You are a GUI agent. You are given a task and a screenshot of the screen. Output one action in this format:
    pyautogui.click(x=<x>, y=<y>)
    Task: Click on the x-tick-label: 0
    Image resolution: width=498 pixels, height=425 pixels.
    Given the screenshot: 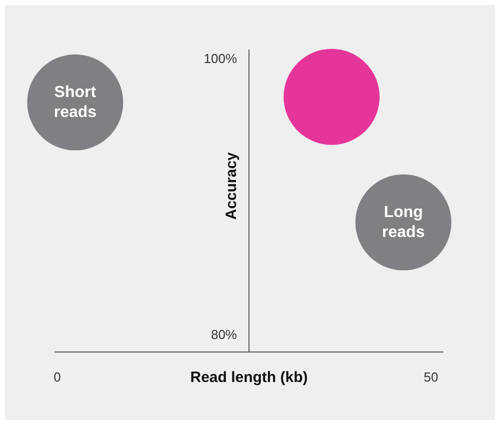 What is the action you would take?
    pyautogui.click(x=57, y=377)
    